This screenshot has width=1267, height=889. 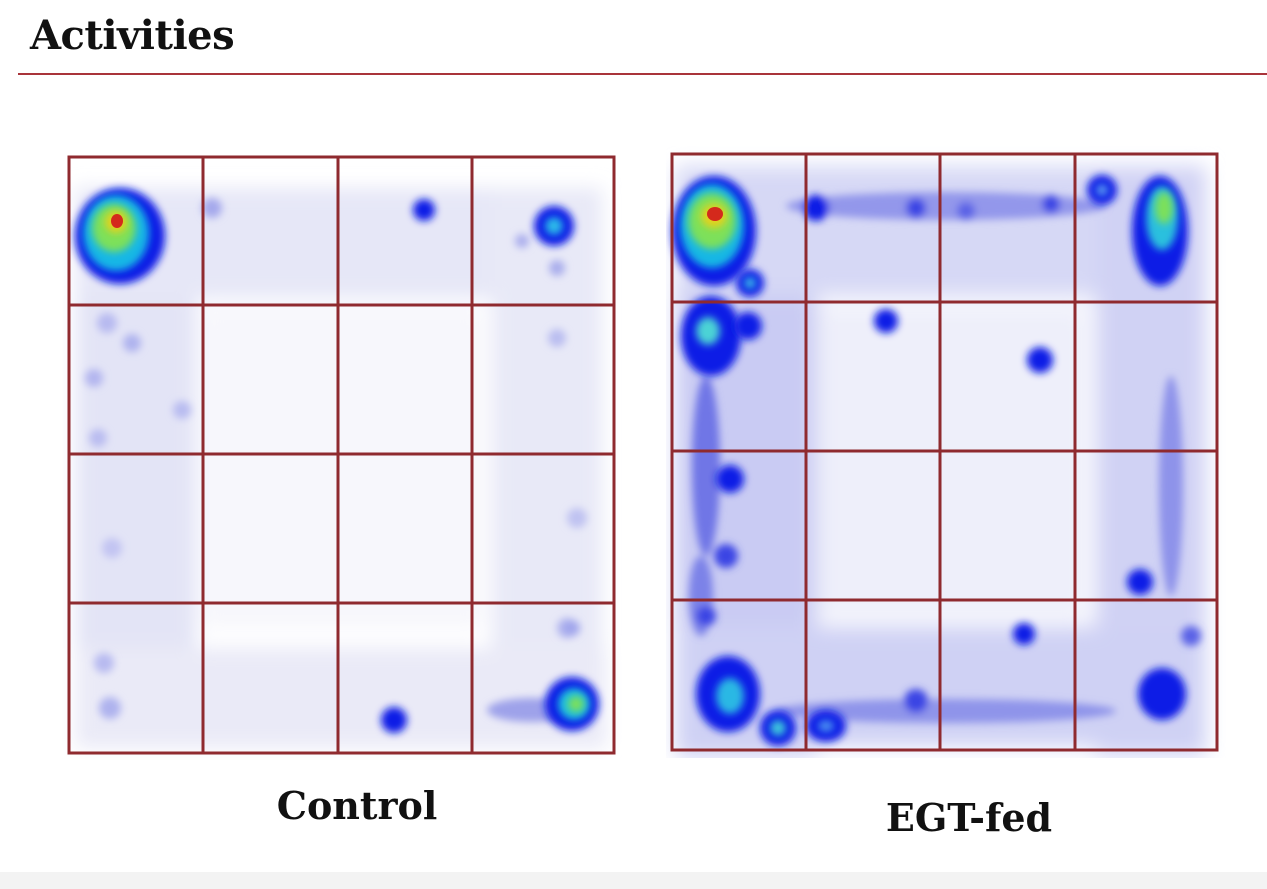 What do you see at coordinates (394, 720) in the screenshot?
I see `hotspot-bottom-center` at bounding box center [394, 720].